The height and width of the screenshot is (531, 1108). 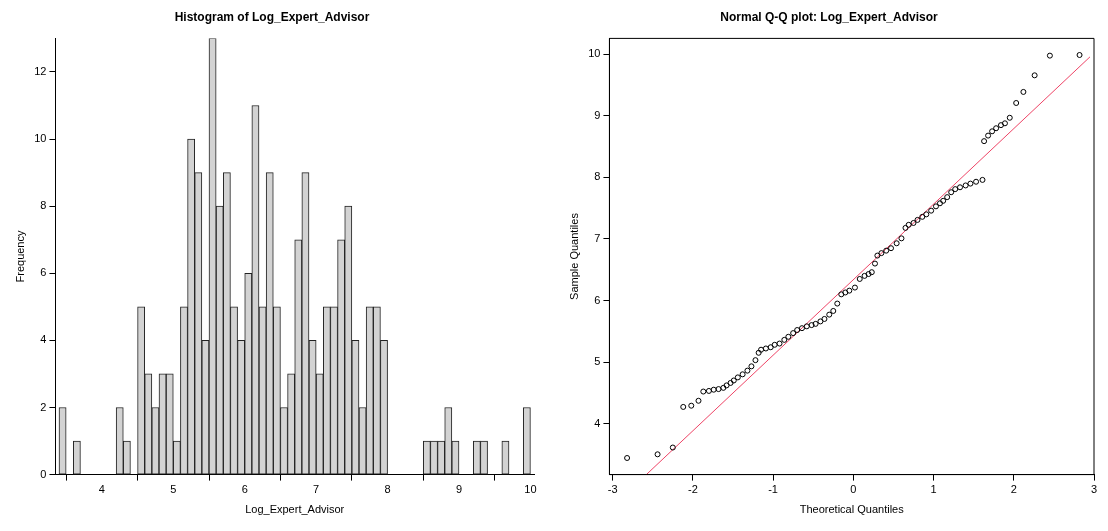 I want to click on x-tick-label: 7, so click(x=316, y=489).